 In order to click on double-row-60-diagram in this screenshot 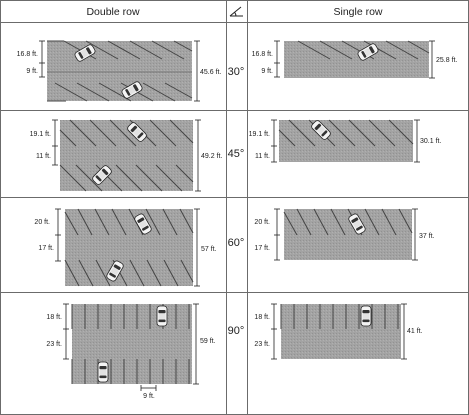, I will do `click(129, 247)`.